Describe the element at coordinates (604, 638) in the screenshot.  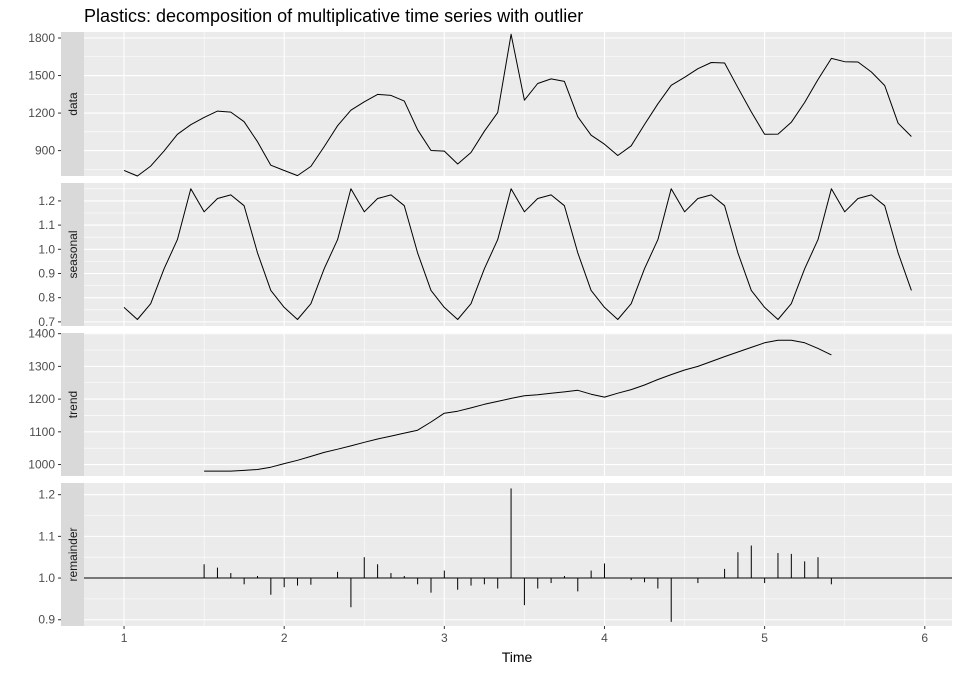
I see `x-tick-label: 4` at that location.